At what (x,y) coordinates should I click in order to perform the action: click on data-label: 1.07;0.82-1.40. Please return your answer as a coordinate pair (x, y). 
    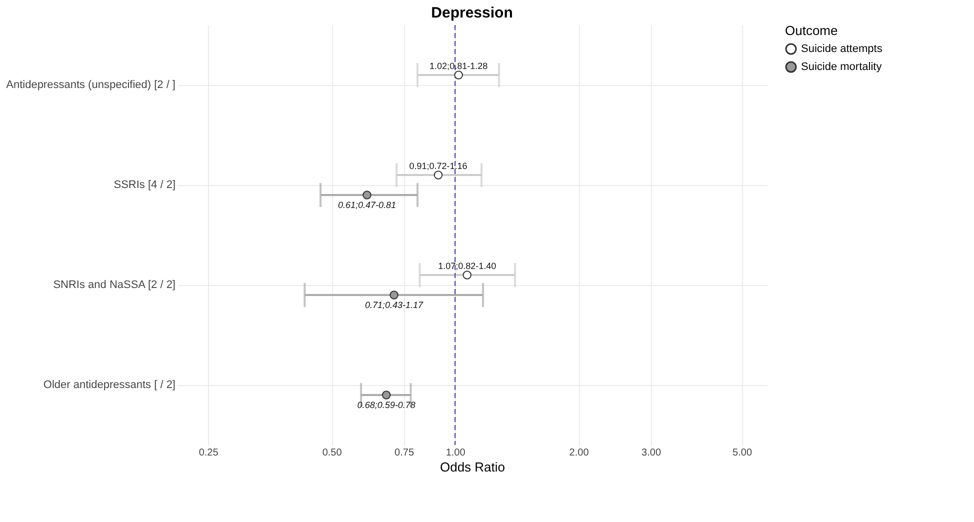
    Looking at the image, I should click on (467, 266).